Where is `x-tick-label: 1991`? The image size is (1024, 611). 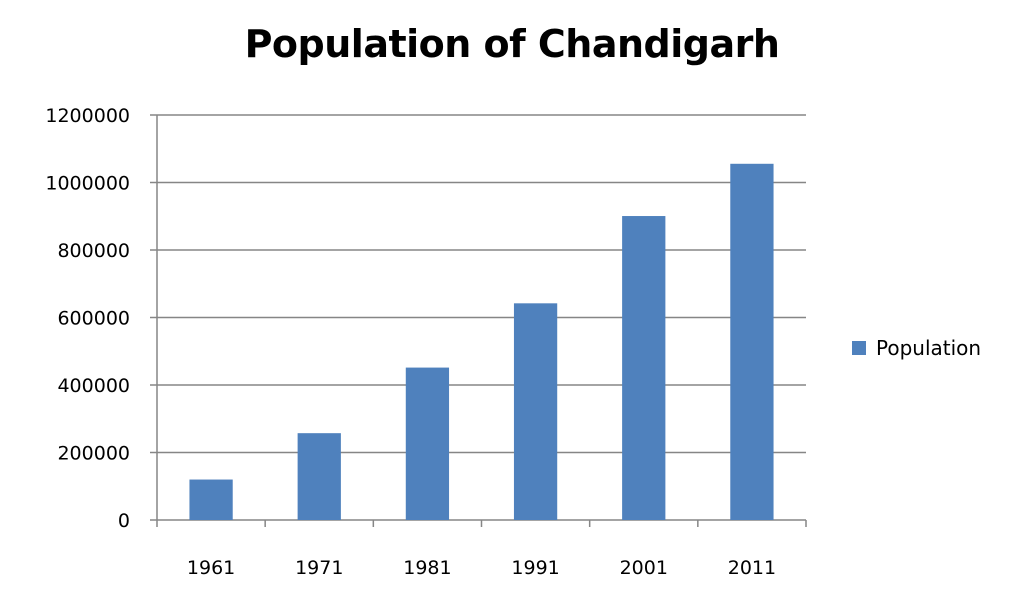 x-tick-label: 1991 is located at coordinates (535, 568).